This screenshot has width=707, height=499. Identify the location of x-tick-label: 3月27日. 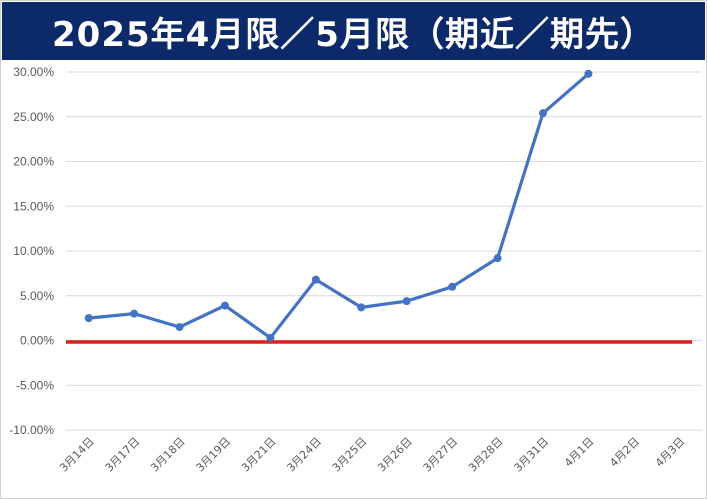
(441, 455).